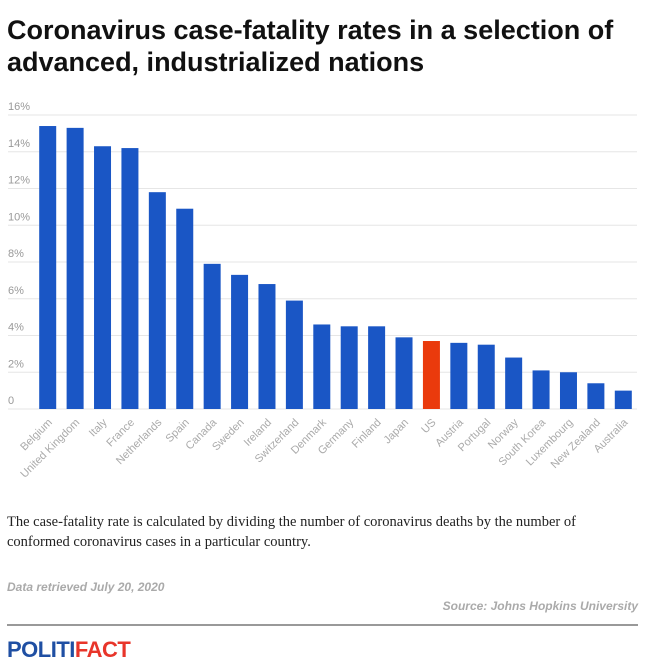 The image size is (650, 667). What do you see at coordinates (367, 434) in the screenshot?
I see `x-tick-label: Finland` at bounding box center [367, 434].